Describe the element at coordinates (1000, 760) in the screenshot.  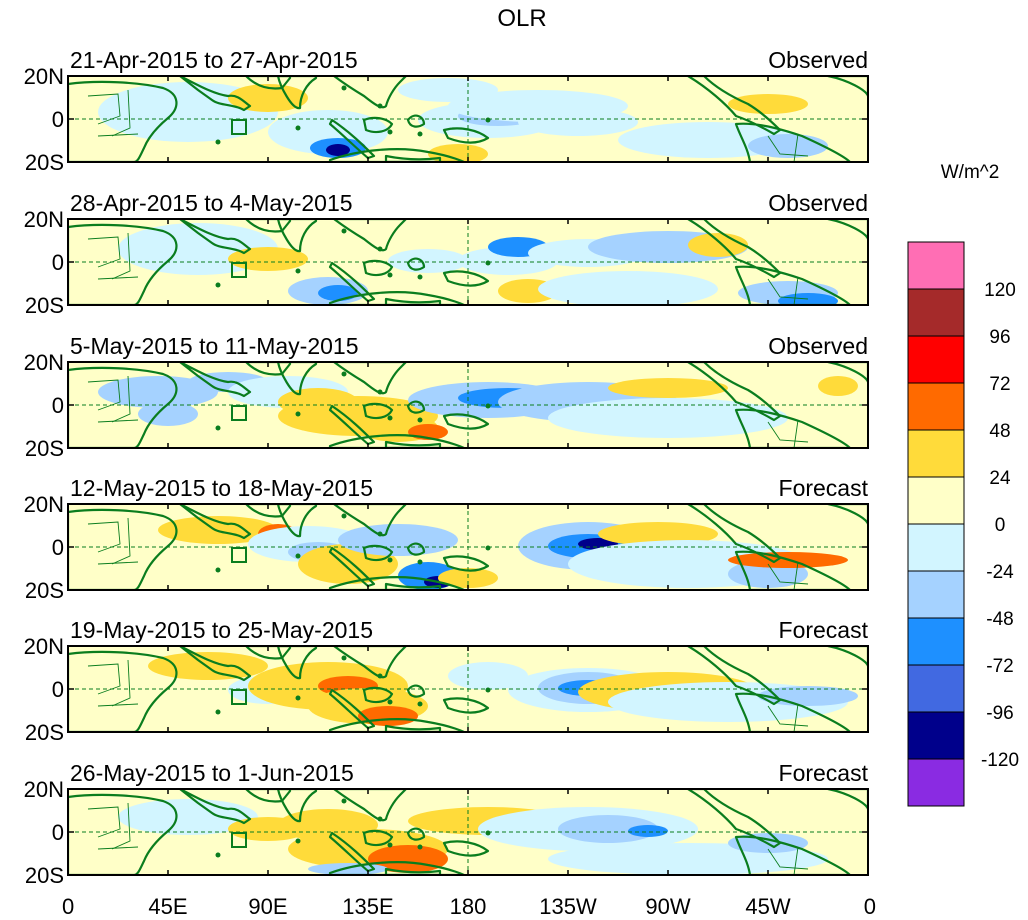
I see `colorbar-label: -120` at that location.